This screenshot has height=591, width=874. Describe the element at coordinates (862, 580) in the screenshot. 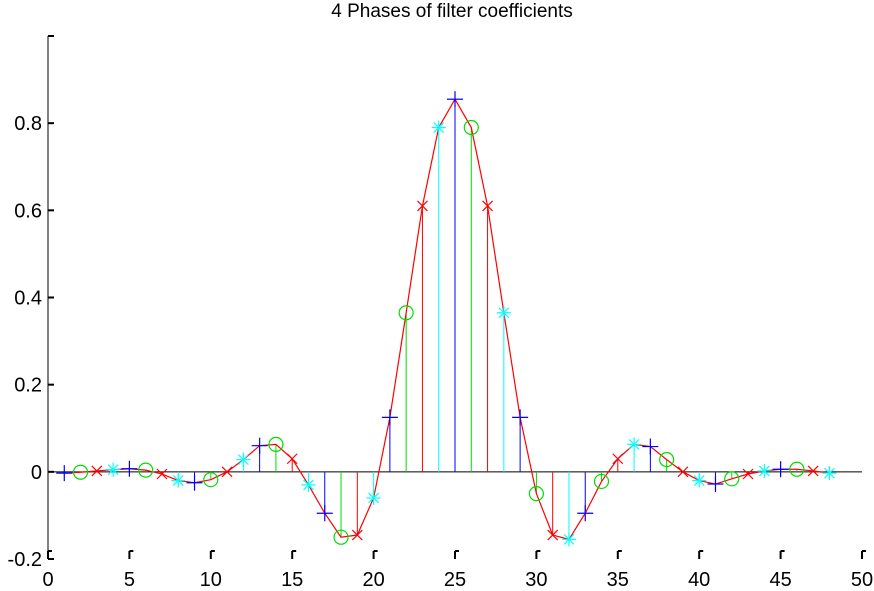

I see `x-tick-label: 50` at that location.